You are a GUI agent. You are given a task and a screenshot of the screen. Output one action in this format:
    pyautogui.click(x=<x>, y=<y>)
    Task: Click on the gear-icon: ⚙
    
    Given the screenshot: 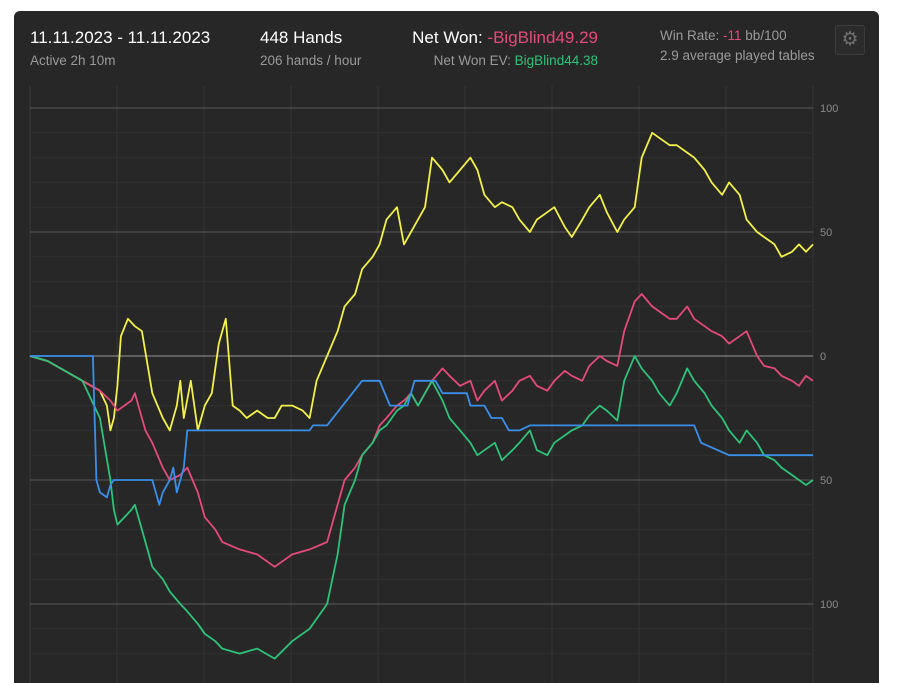 What is the action you would take?
    pyautogui.click(x=850, y=40)
    